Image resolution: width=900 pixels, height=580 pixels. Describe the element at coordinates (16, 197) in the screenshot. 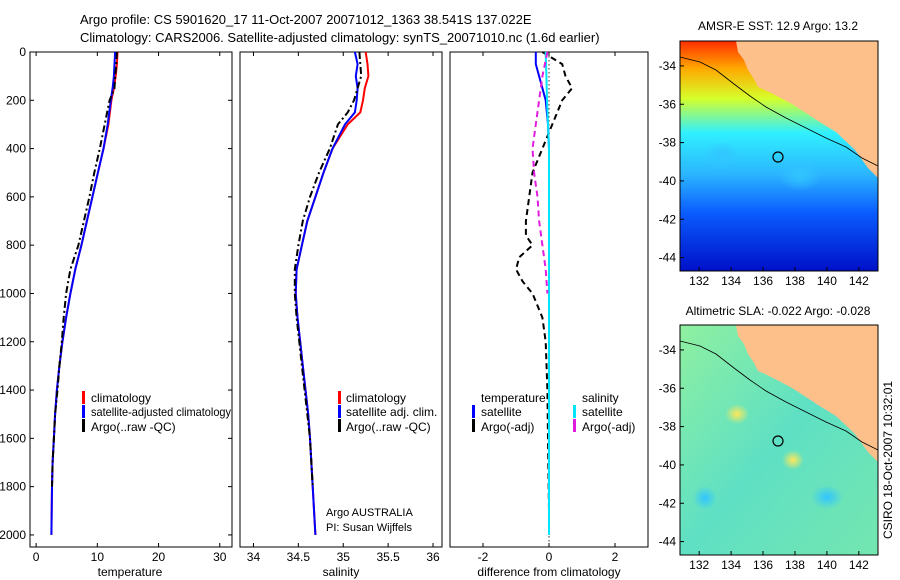

I see `depth-tick-label: 600` at that location.